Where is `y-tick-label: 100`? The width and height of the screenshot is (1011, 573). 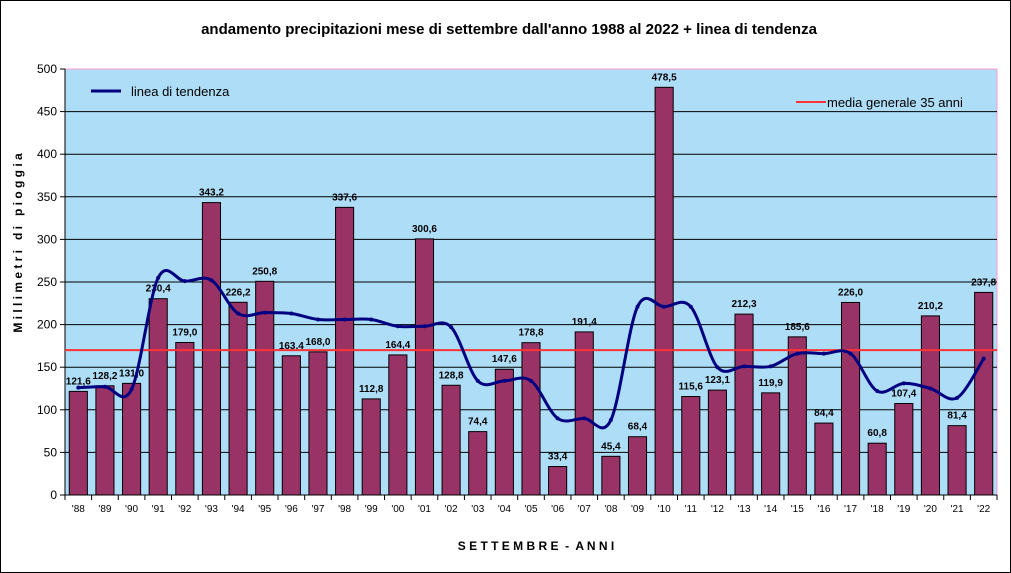 y-tick-label: 100 is located at coordinates (47, 410).